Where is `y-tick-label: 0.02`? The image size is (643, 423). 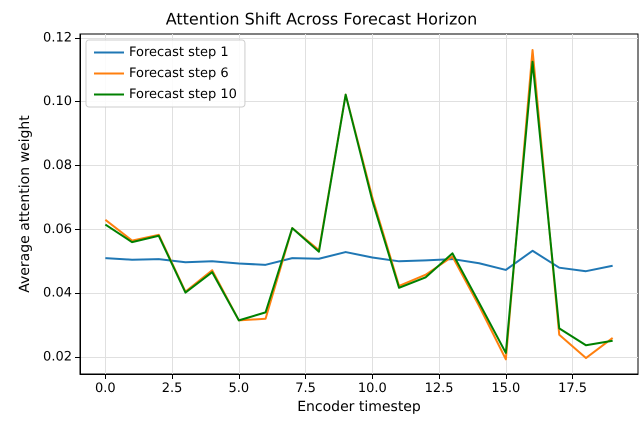 y-tick-label: 0.02 is located at coordinates (57, 357).